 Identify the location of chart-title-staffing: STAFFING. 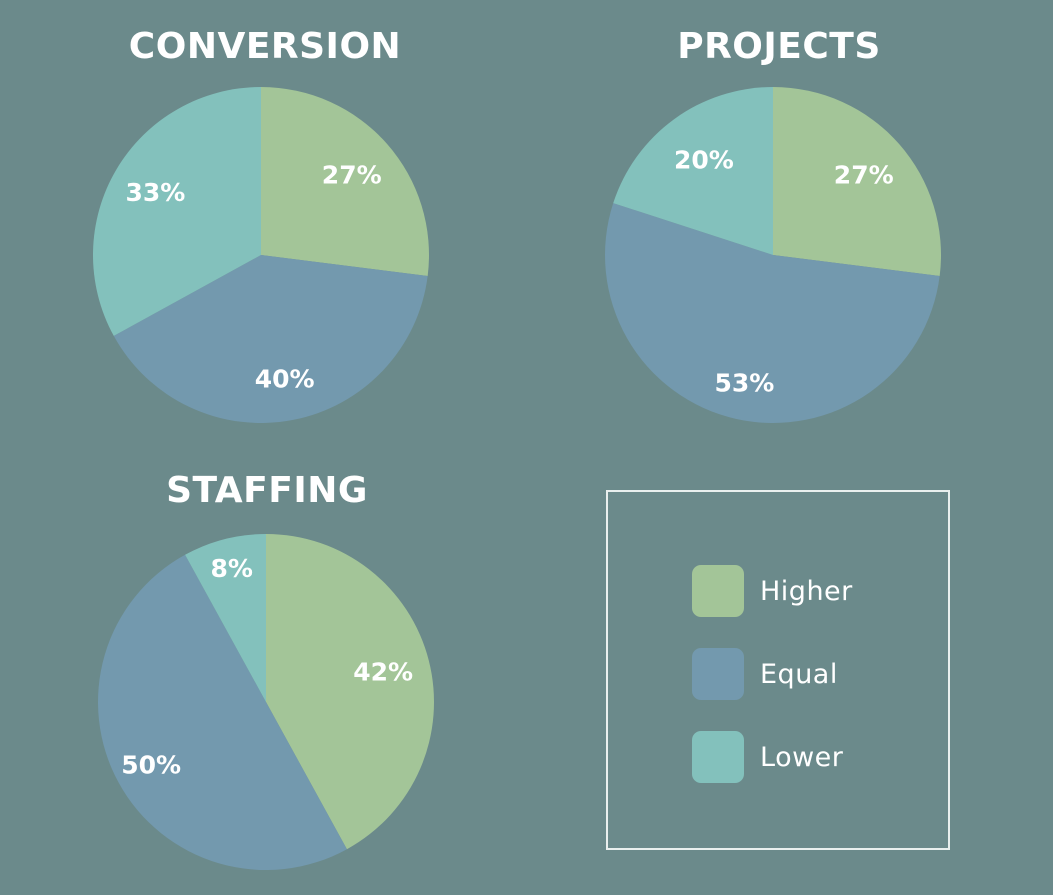
(267, 490).